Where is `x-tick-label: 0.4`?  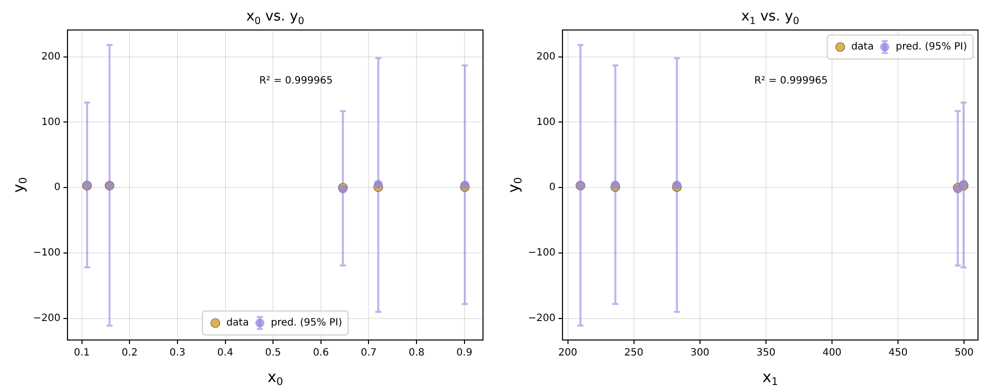 x-tick-label: 0.4 is located at coordinates (225, 353).